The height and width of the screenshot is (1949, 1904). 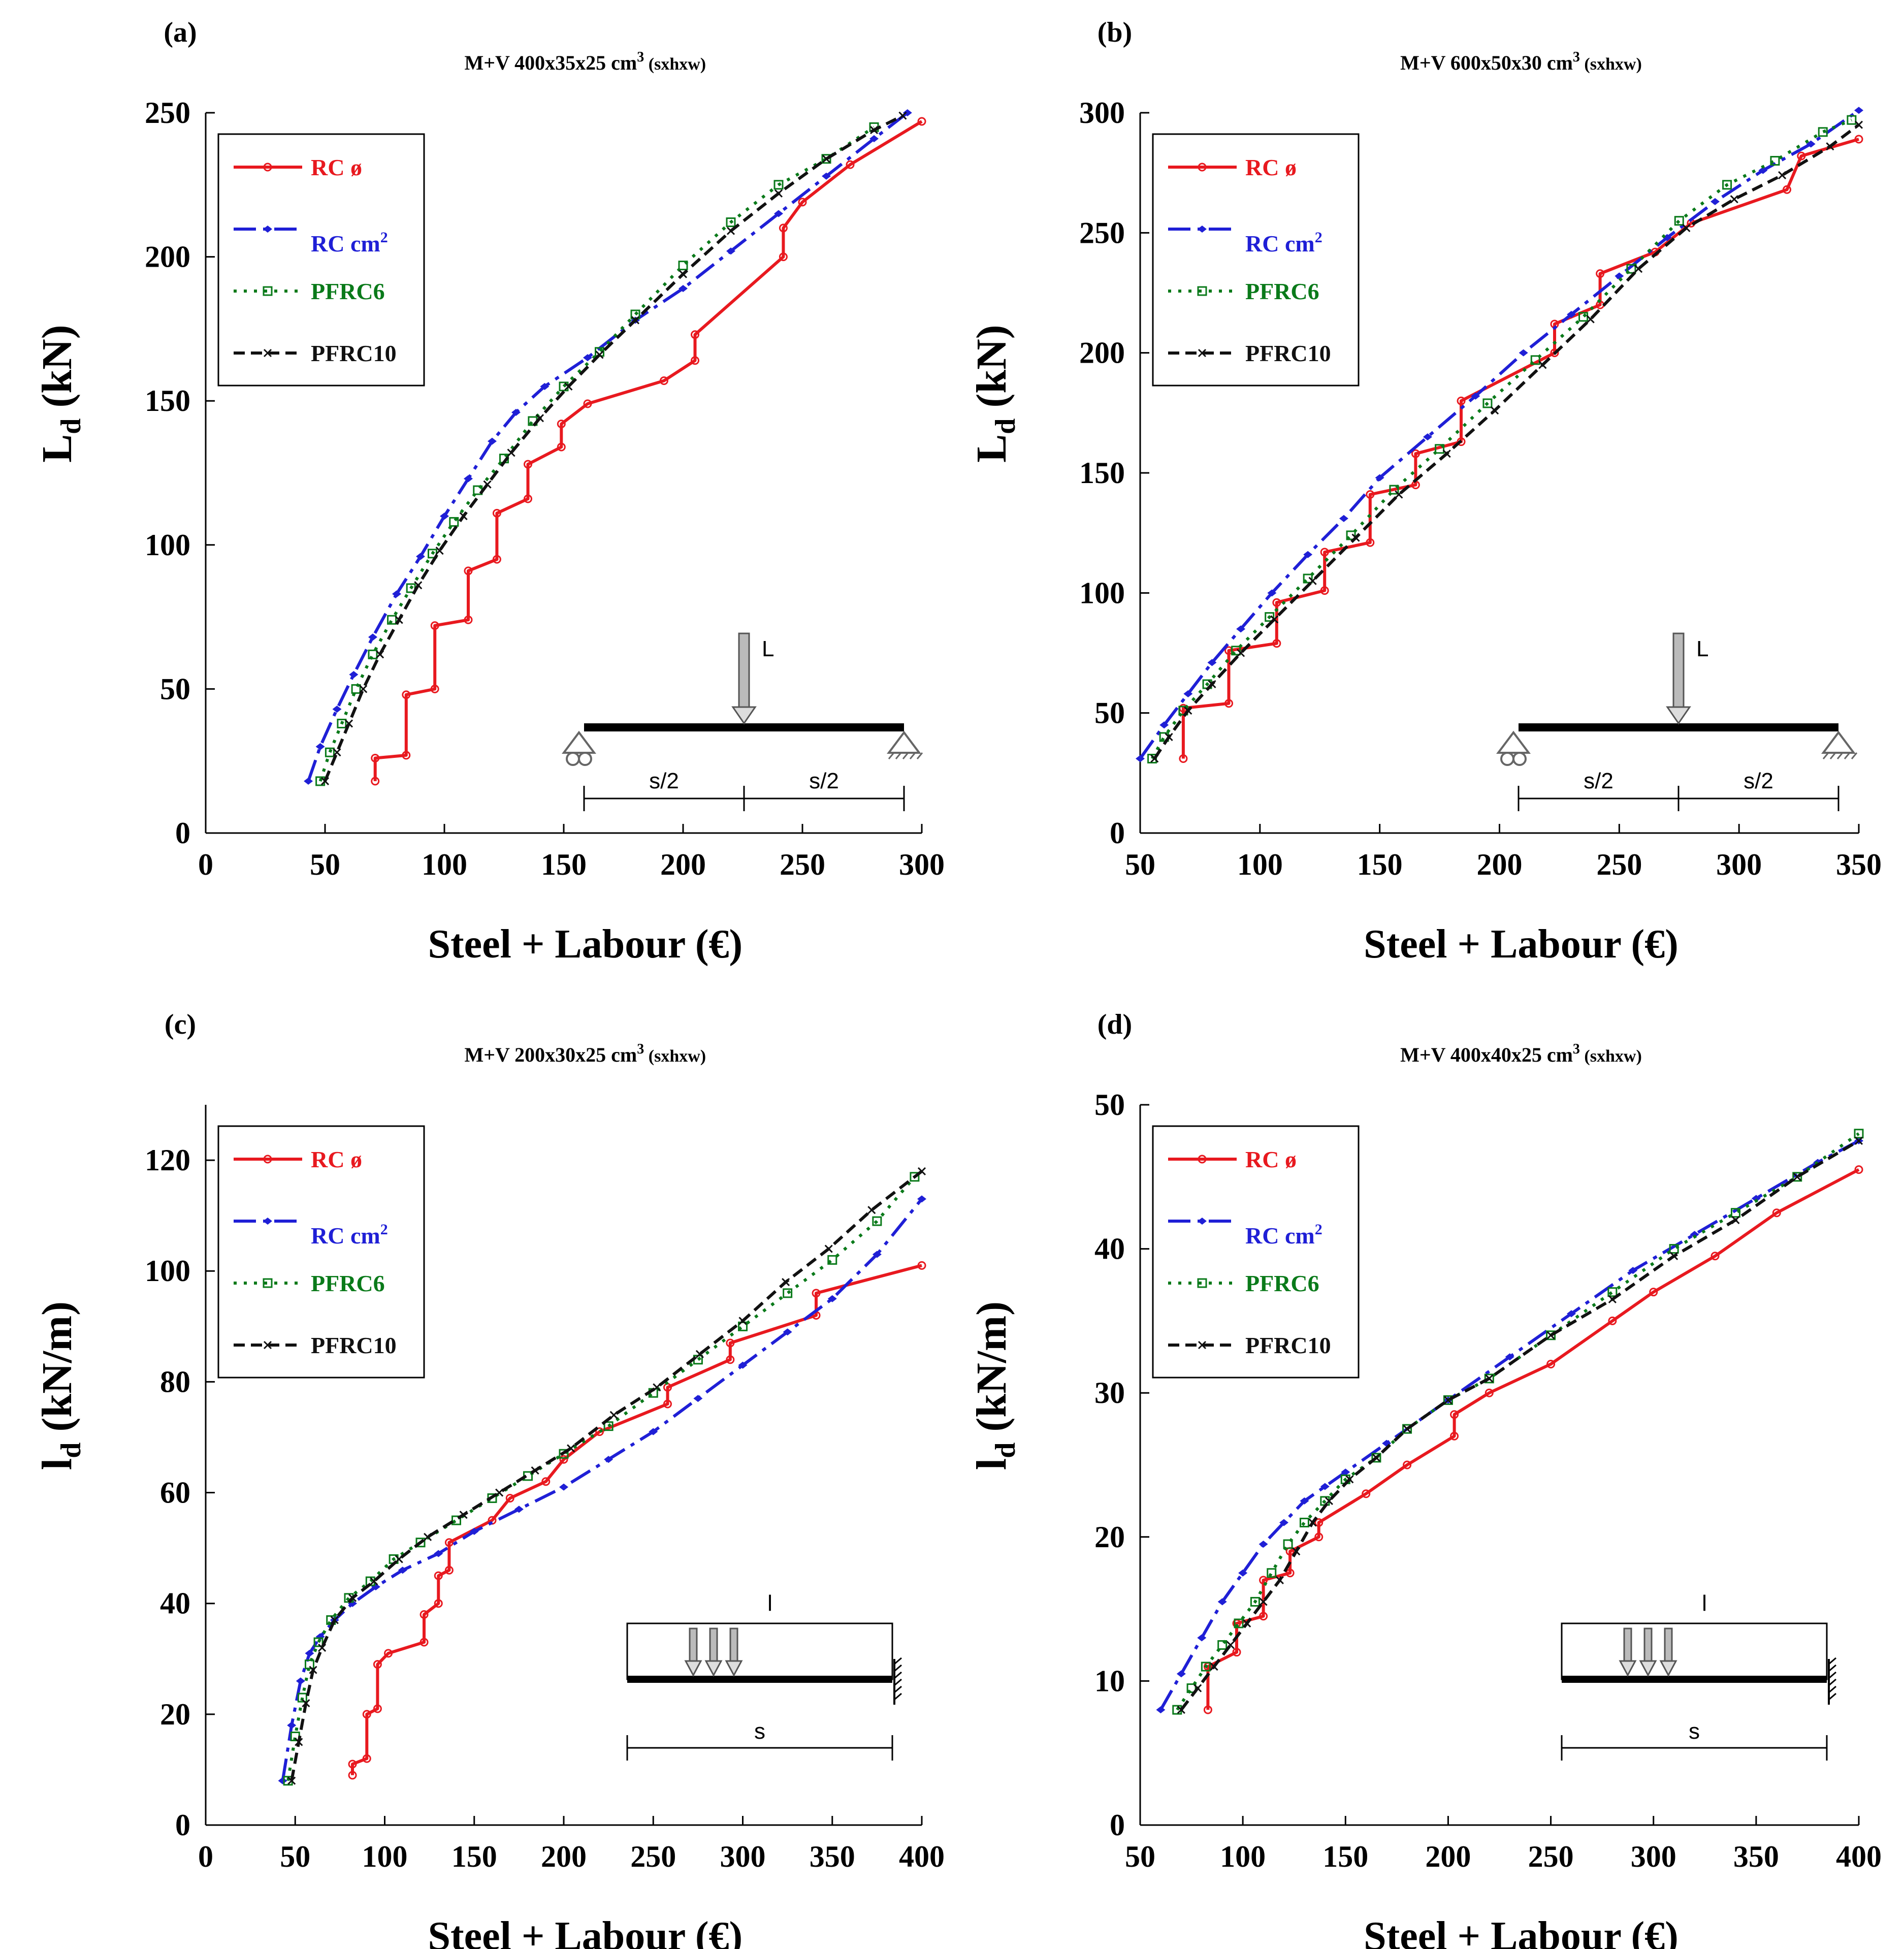 What do you see at coordinates (1501, 438) in the screenshot?
I see `series-line-pfrc6` at bounding box center [1501, 438].